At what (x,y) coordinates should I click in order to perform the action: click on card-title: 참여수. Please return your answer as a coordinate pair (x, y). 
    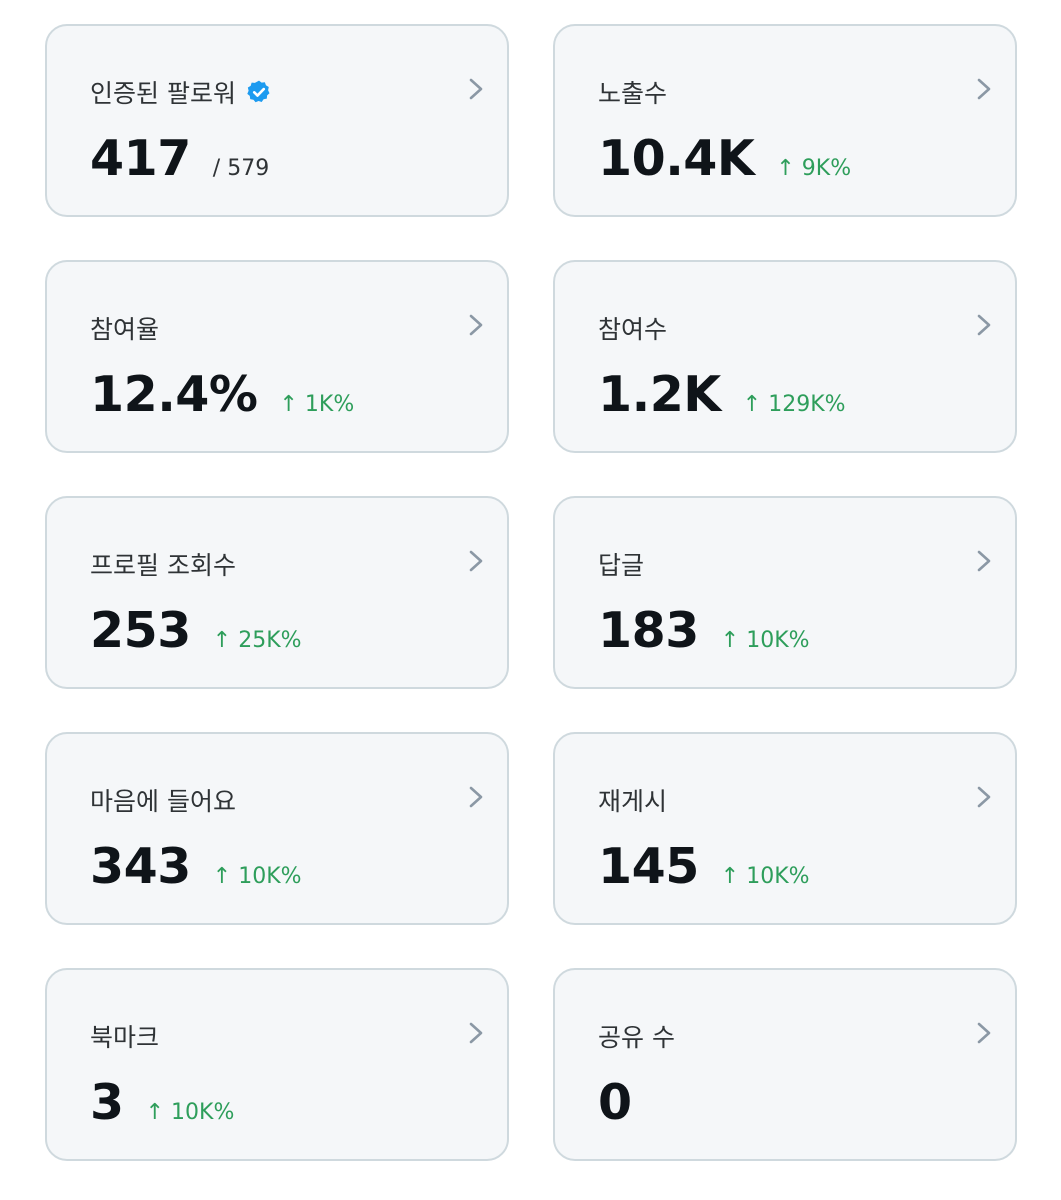
    Looking at the image, I should click on (633, 329).